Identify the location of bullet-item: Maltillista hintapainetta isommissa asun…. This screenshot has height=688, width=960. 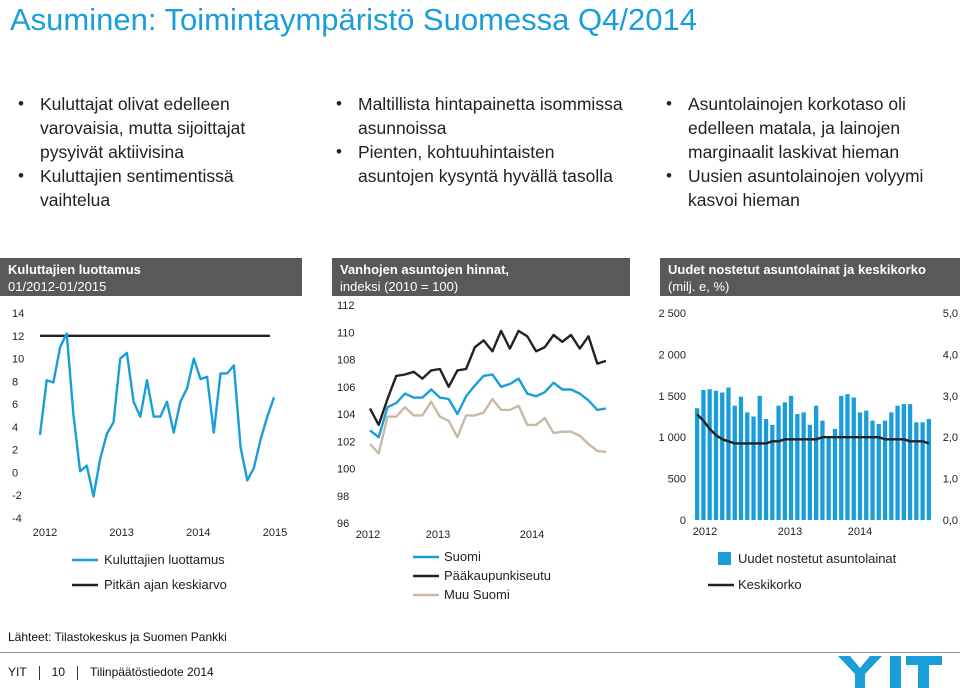
(480, 116).